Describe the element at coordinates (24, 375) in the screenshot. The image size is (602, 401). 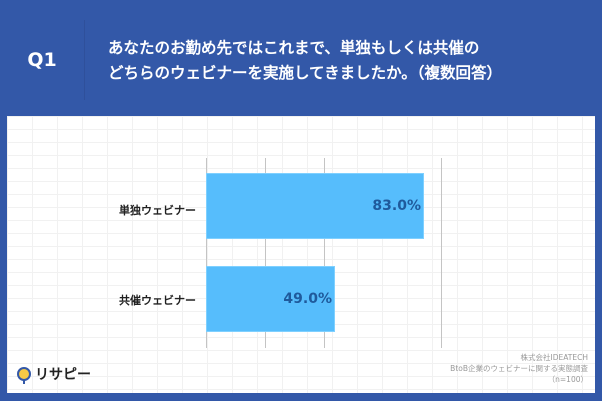
I see `pin-icon` at that location.